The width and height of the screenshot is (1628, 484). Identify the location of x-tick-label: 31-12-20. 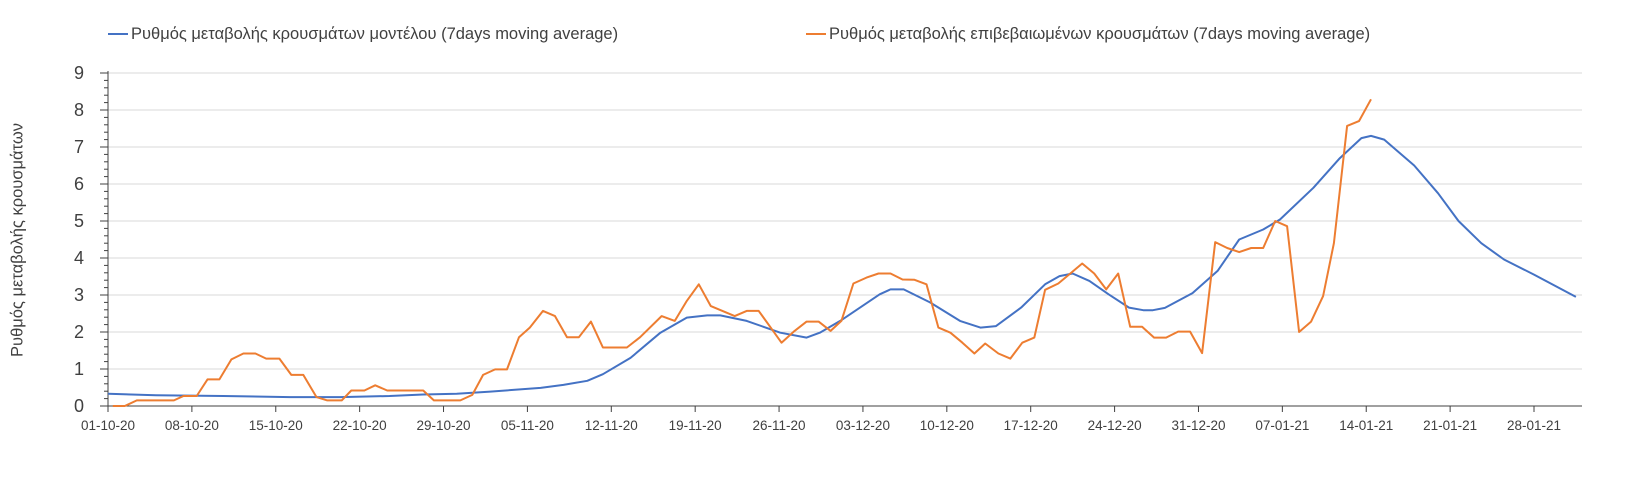
(1198, 425).